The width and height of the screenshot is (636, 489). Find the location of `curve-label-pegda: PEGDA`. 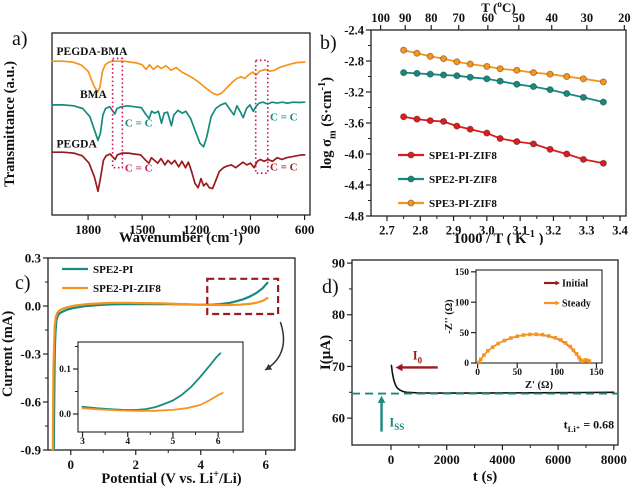

curve-label-pegda: PEGDA is located at coordinates (77, 144).